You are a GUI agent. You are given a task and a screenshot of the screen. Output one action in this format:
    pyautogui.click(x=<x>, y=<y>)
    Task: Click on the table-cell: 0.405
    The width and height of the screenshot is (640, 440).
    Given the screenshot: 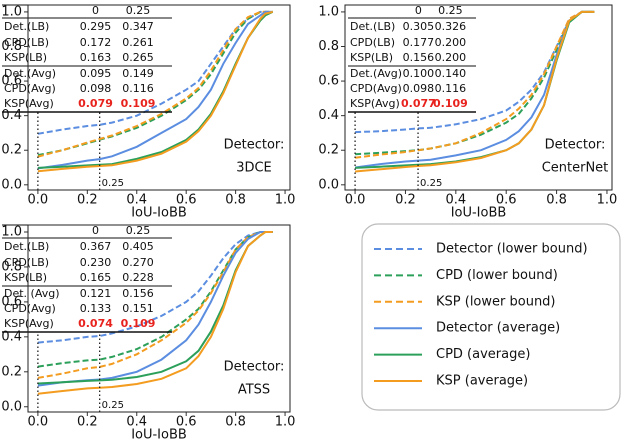 What is the action you would take?
    pyautogui.click(x=138, y=246)
    